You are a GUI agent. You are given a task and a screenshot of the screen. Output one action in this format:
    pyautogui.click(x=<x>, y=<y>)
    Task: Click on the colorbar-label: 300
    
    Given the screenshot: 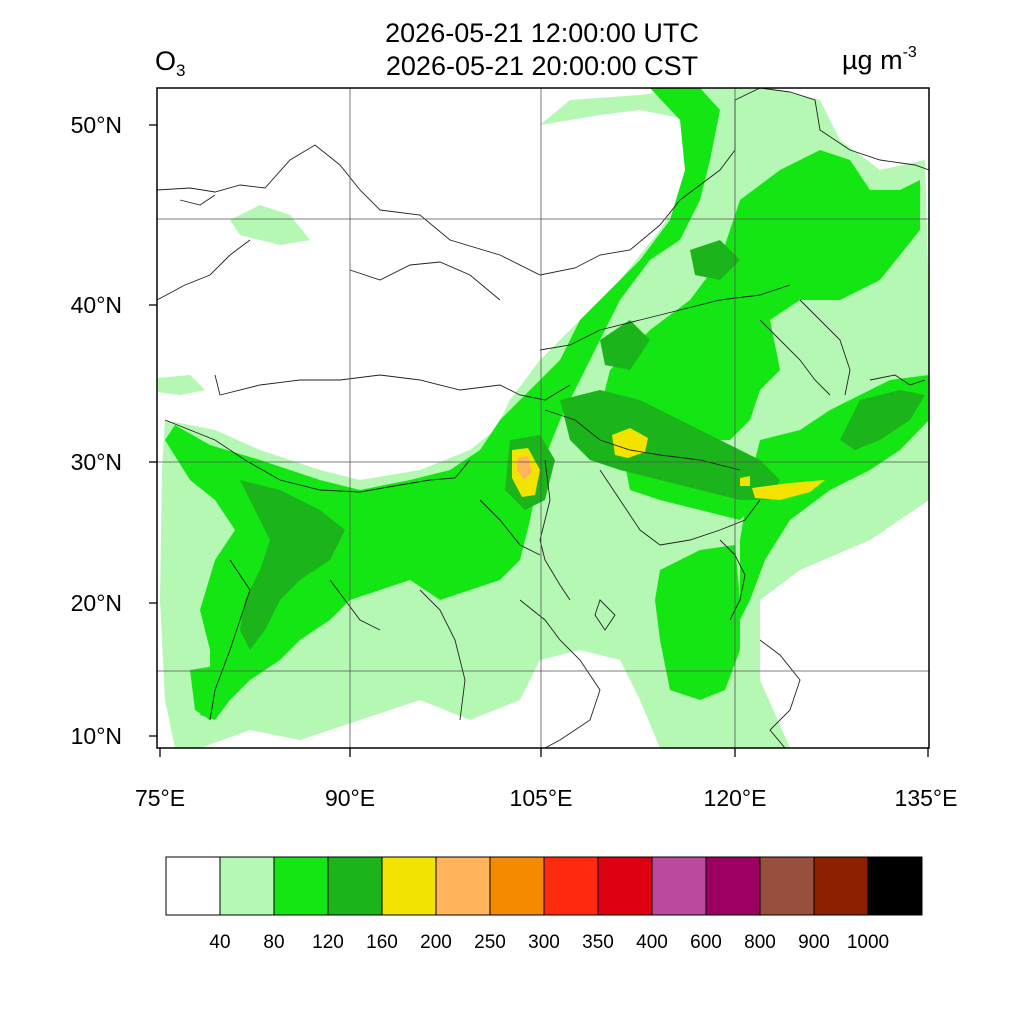 What is the action you would take?
    pyautogui.click(x=544, y=942)
    